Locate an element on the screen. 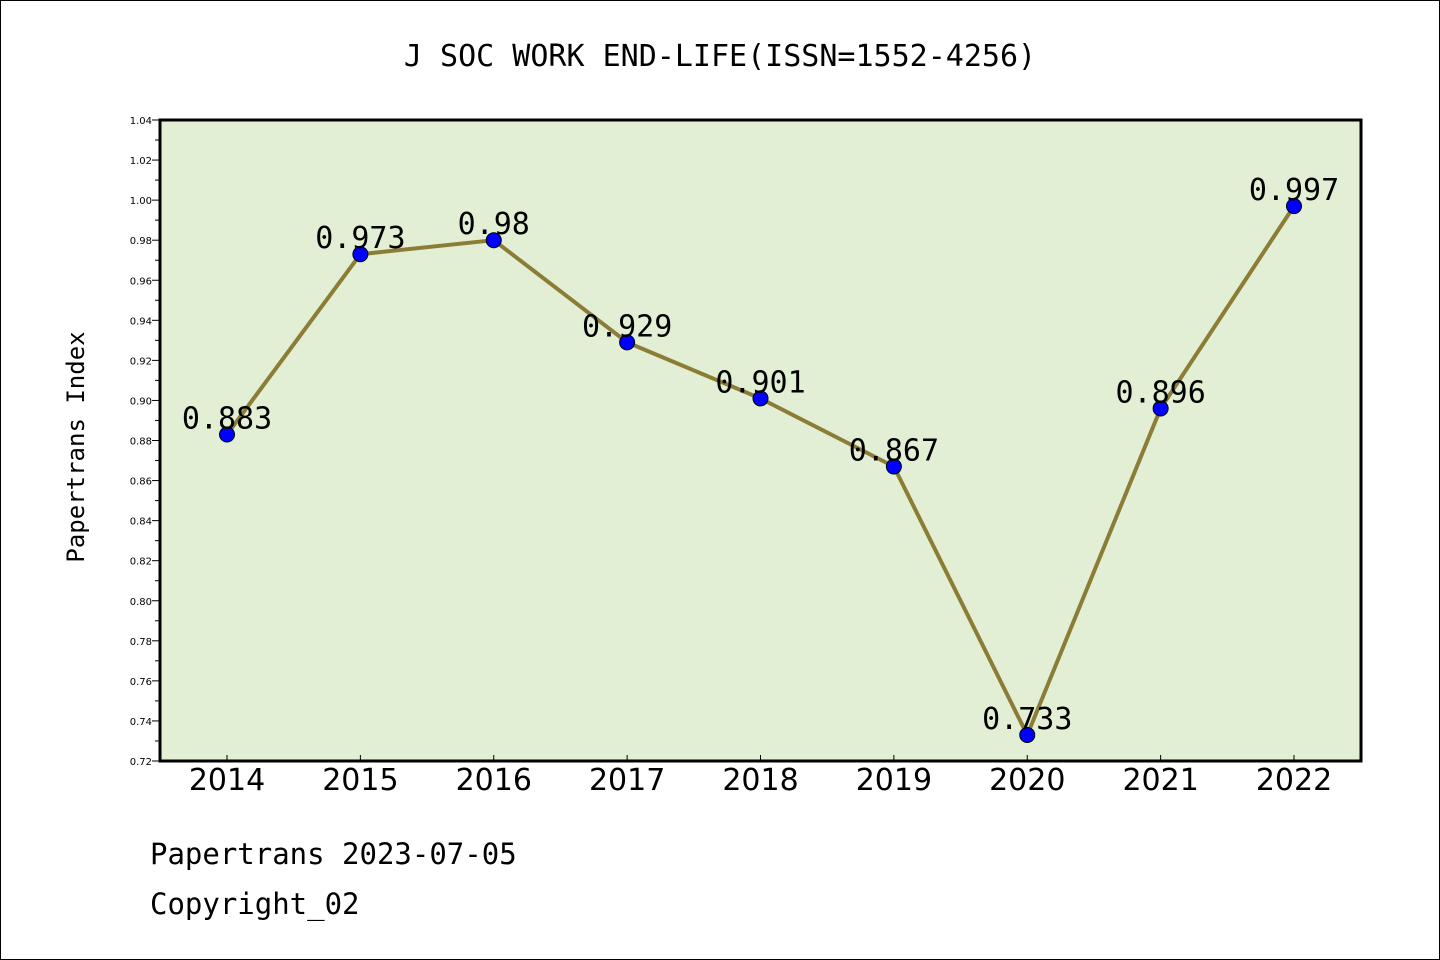 Image resolution: width=1440 pixels, height=960 pixels. y-tick-label: 0.96 is located at coordinates (141, 281).